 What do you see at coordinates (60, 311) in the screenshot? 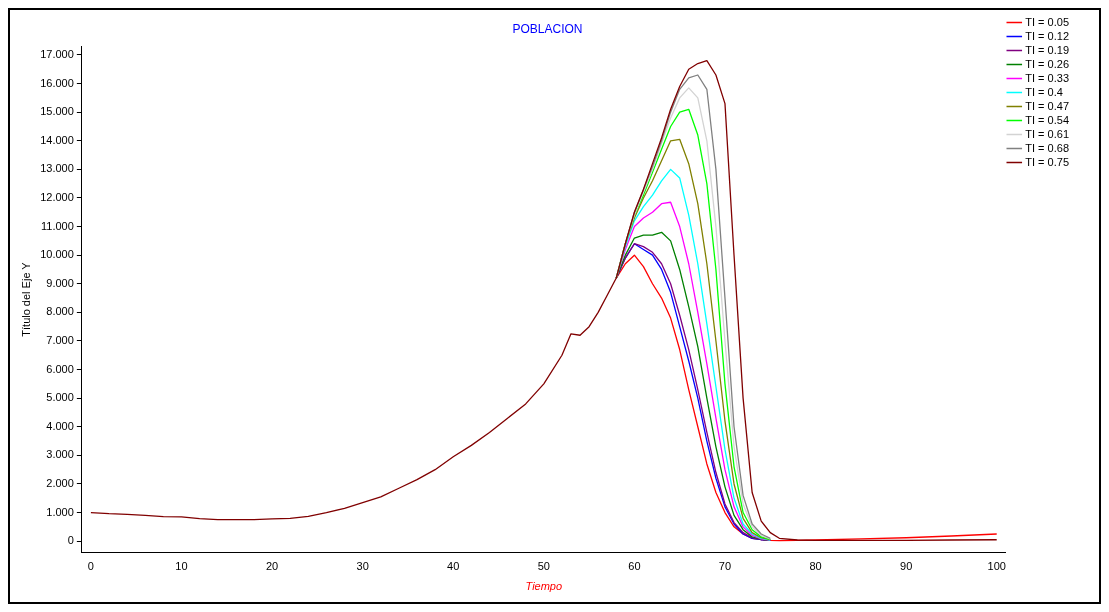
I see `y-tick-label: 8.000` at bounding box center [60, 311].